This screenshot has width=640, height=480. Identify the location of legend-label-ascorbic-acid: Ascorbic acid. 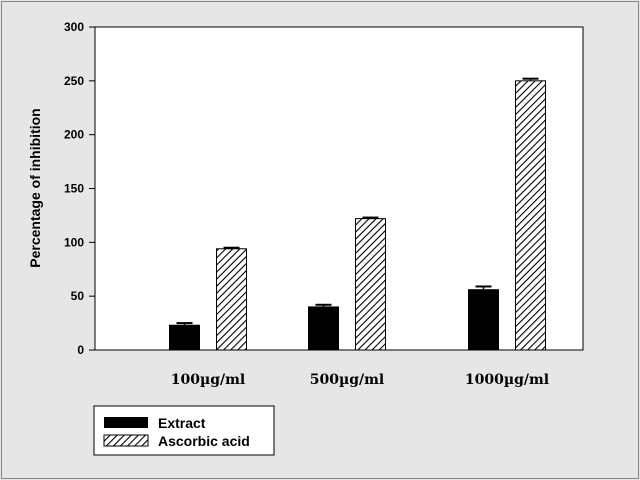
(204, 441).